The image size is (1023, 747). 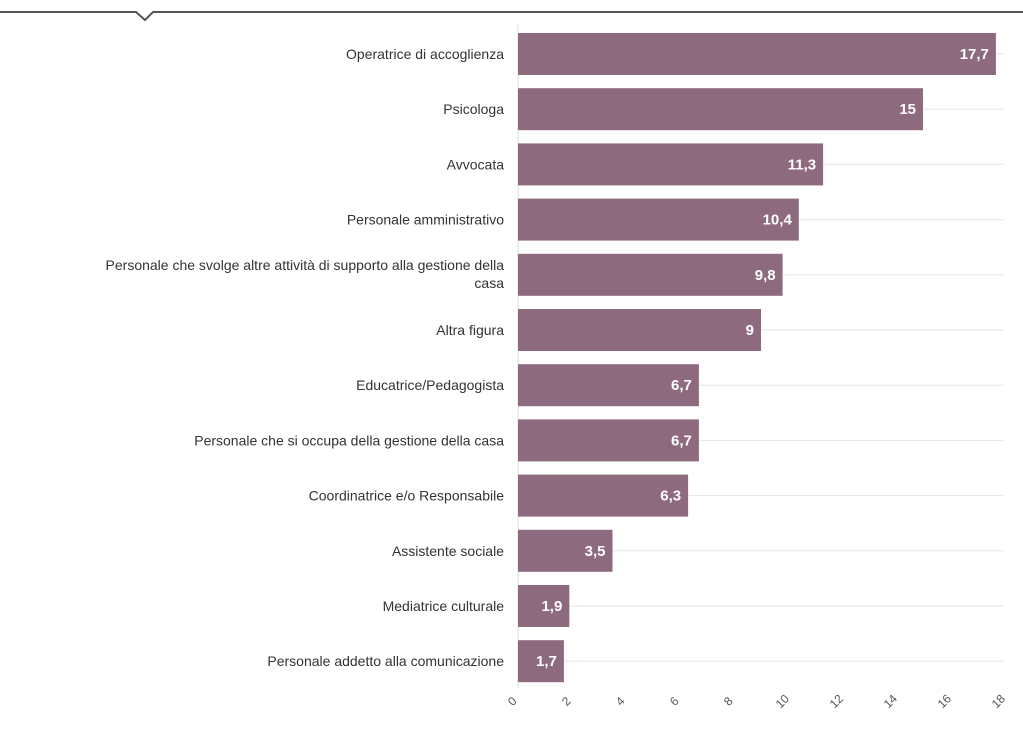 I want to click on bar-value-label: 10,4, so click(x=778, y=220).